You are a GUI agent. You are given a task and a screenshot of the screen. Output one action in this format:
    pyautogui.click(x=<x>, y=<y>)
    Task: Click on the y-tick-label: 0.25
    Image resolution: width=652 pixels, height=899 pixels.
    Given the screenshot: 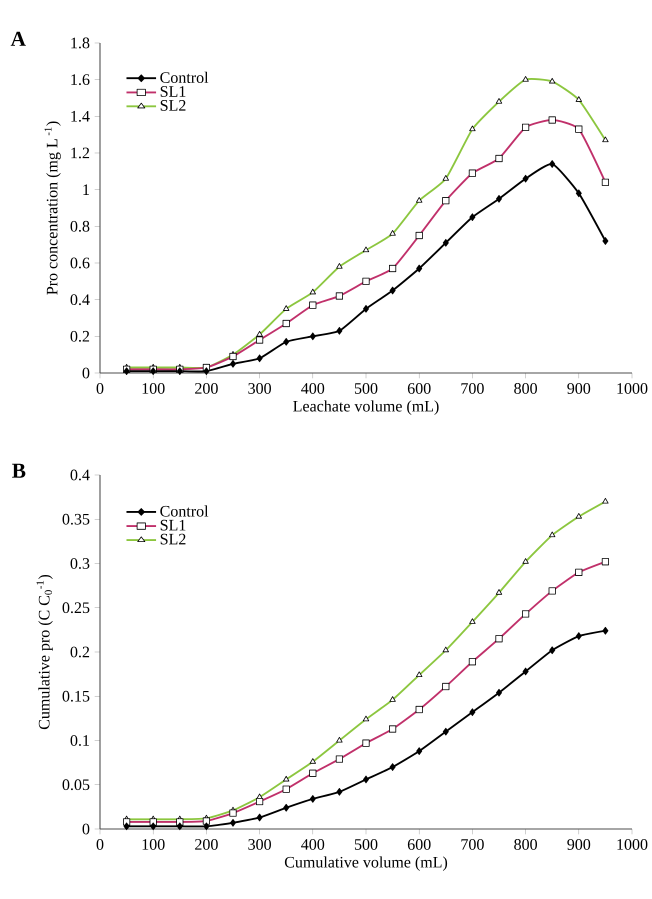 What is the action you would take?
    pyautogui.click(x=76, y=608)
    